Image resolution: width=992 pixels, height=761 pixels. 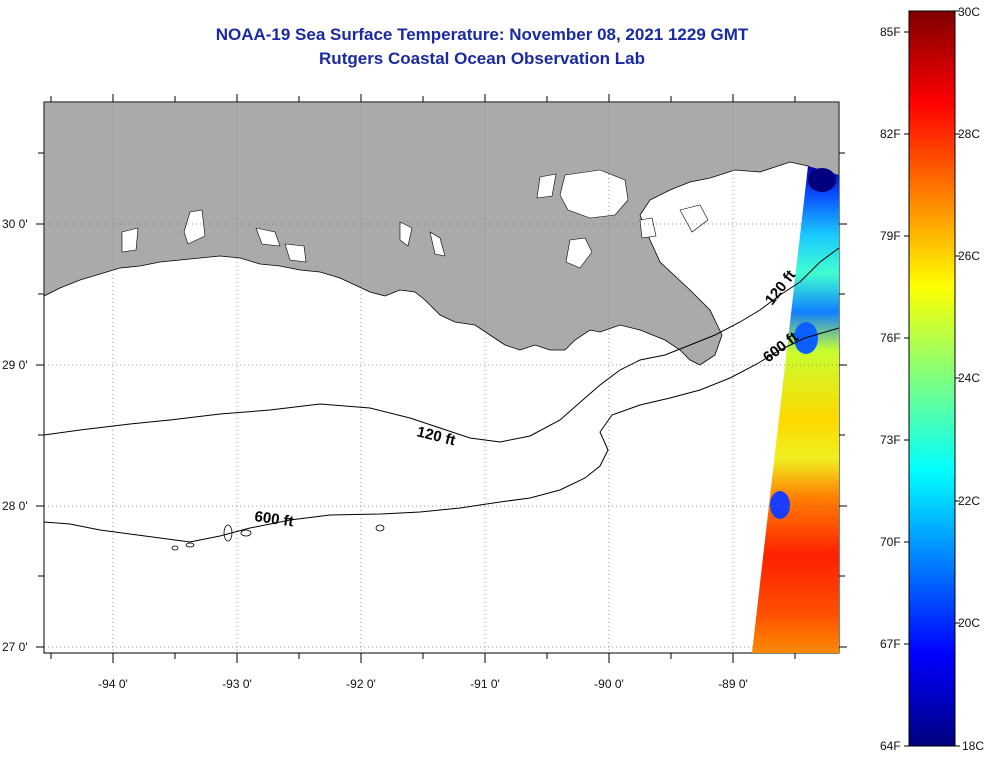 What do you see at coordinates (609, 684) in the screenshot?
I see `lon-tick-label: -90 0'` at bounding box center [609, 684].